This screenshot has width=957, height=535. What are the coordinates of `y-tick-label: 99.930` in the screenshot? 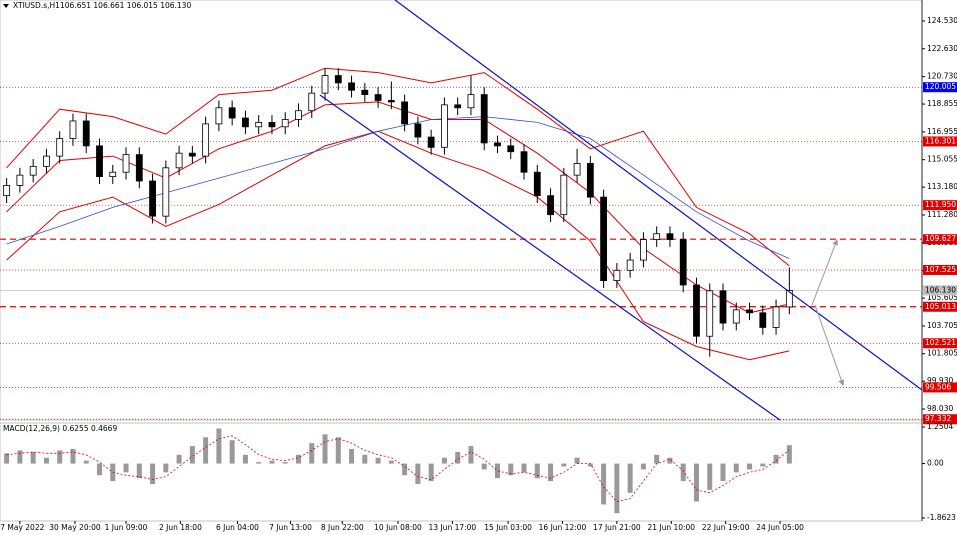 It's located at (940, 380).